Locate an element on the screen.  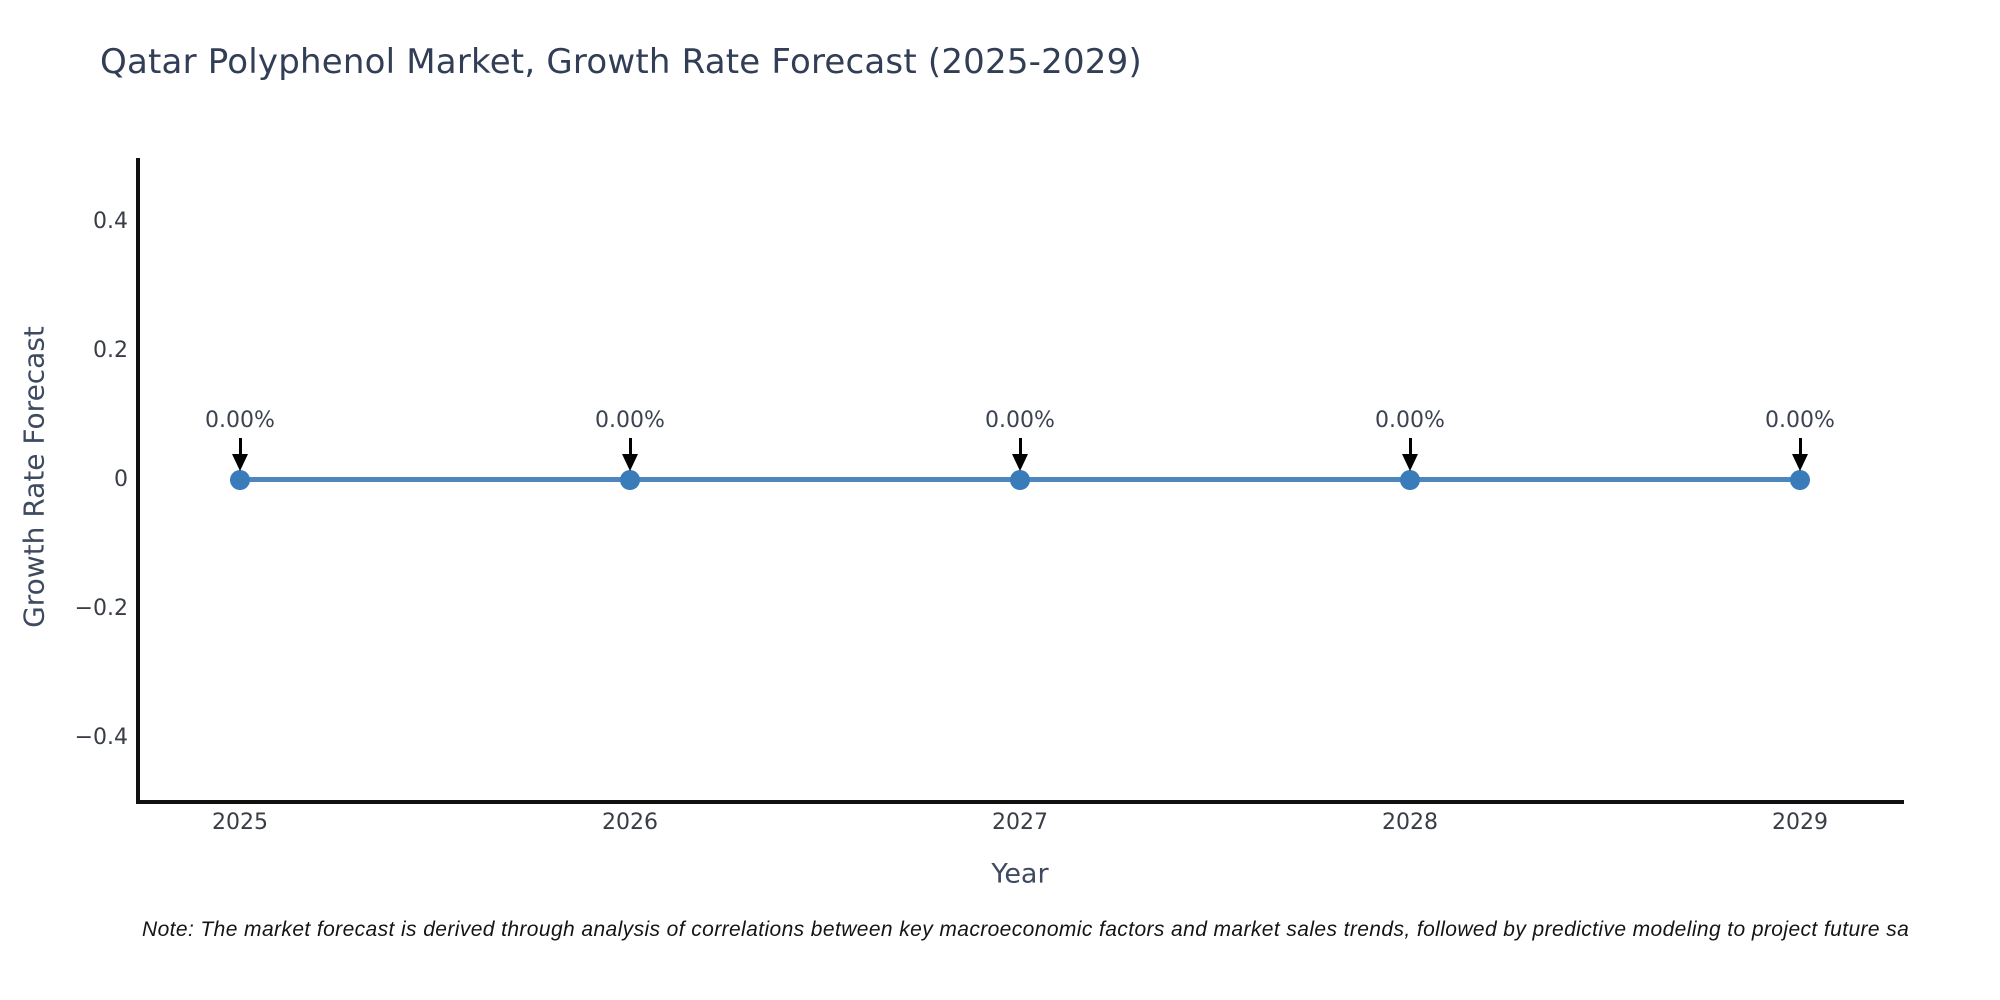
x-axis-label: Year is located at coordinates (1020, 874).